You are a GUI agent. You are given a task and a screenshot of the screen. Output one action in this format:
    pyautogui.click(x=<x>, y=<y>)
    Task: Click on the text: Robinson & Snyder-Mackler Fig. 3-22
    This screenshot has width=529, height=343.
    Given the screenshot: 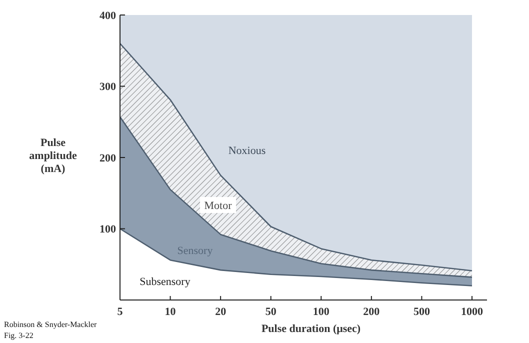 What is the action you would take?
    pyautogui.click(x=51, y=330)
    